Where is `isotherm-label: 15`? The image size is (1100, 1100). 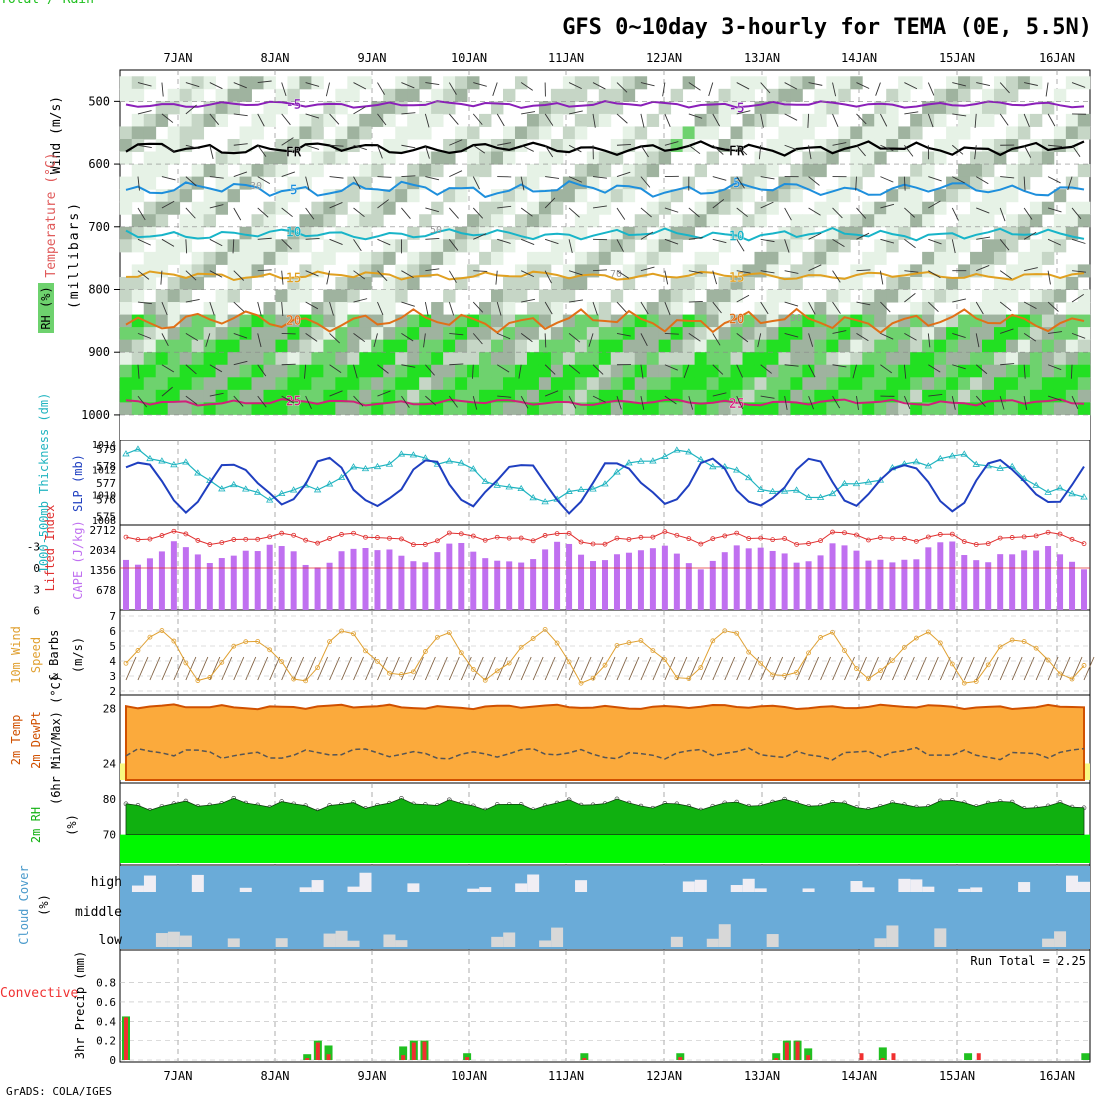
isotherm-label: 15 is located at coordinates (294, 279).